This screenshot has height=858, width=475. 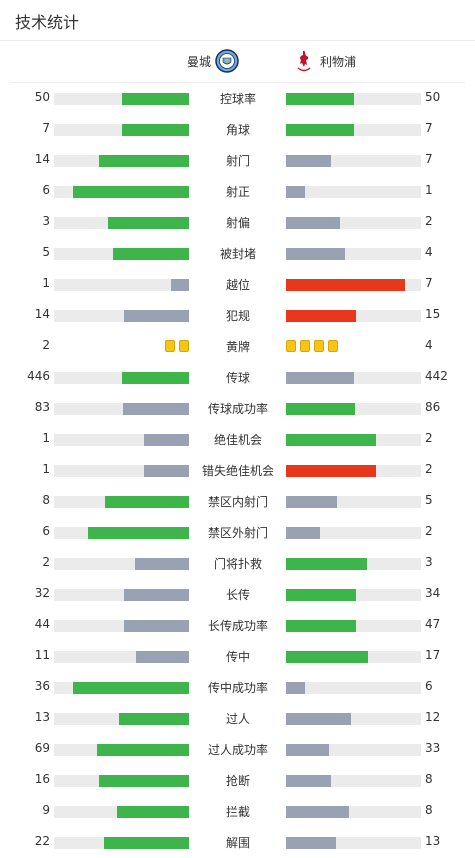 I want to click on stat-label: 犯规, so click(x=237, y=316).